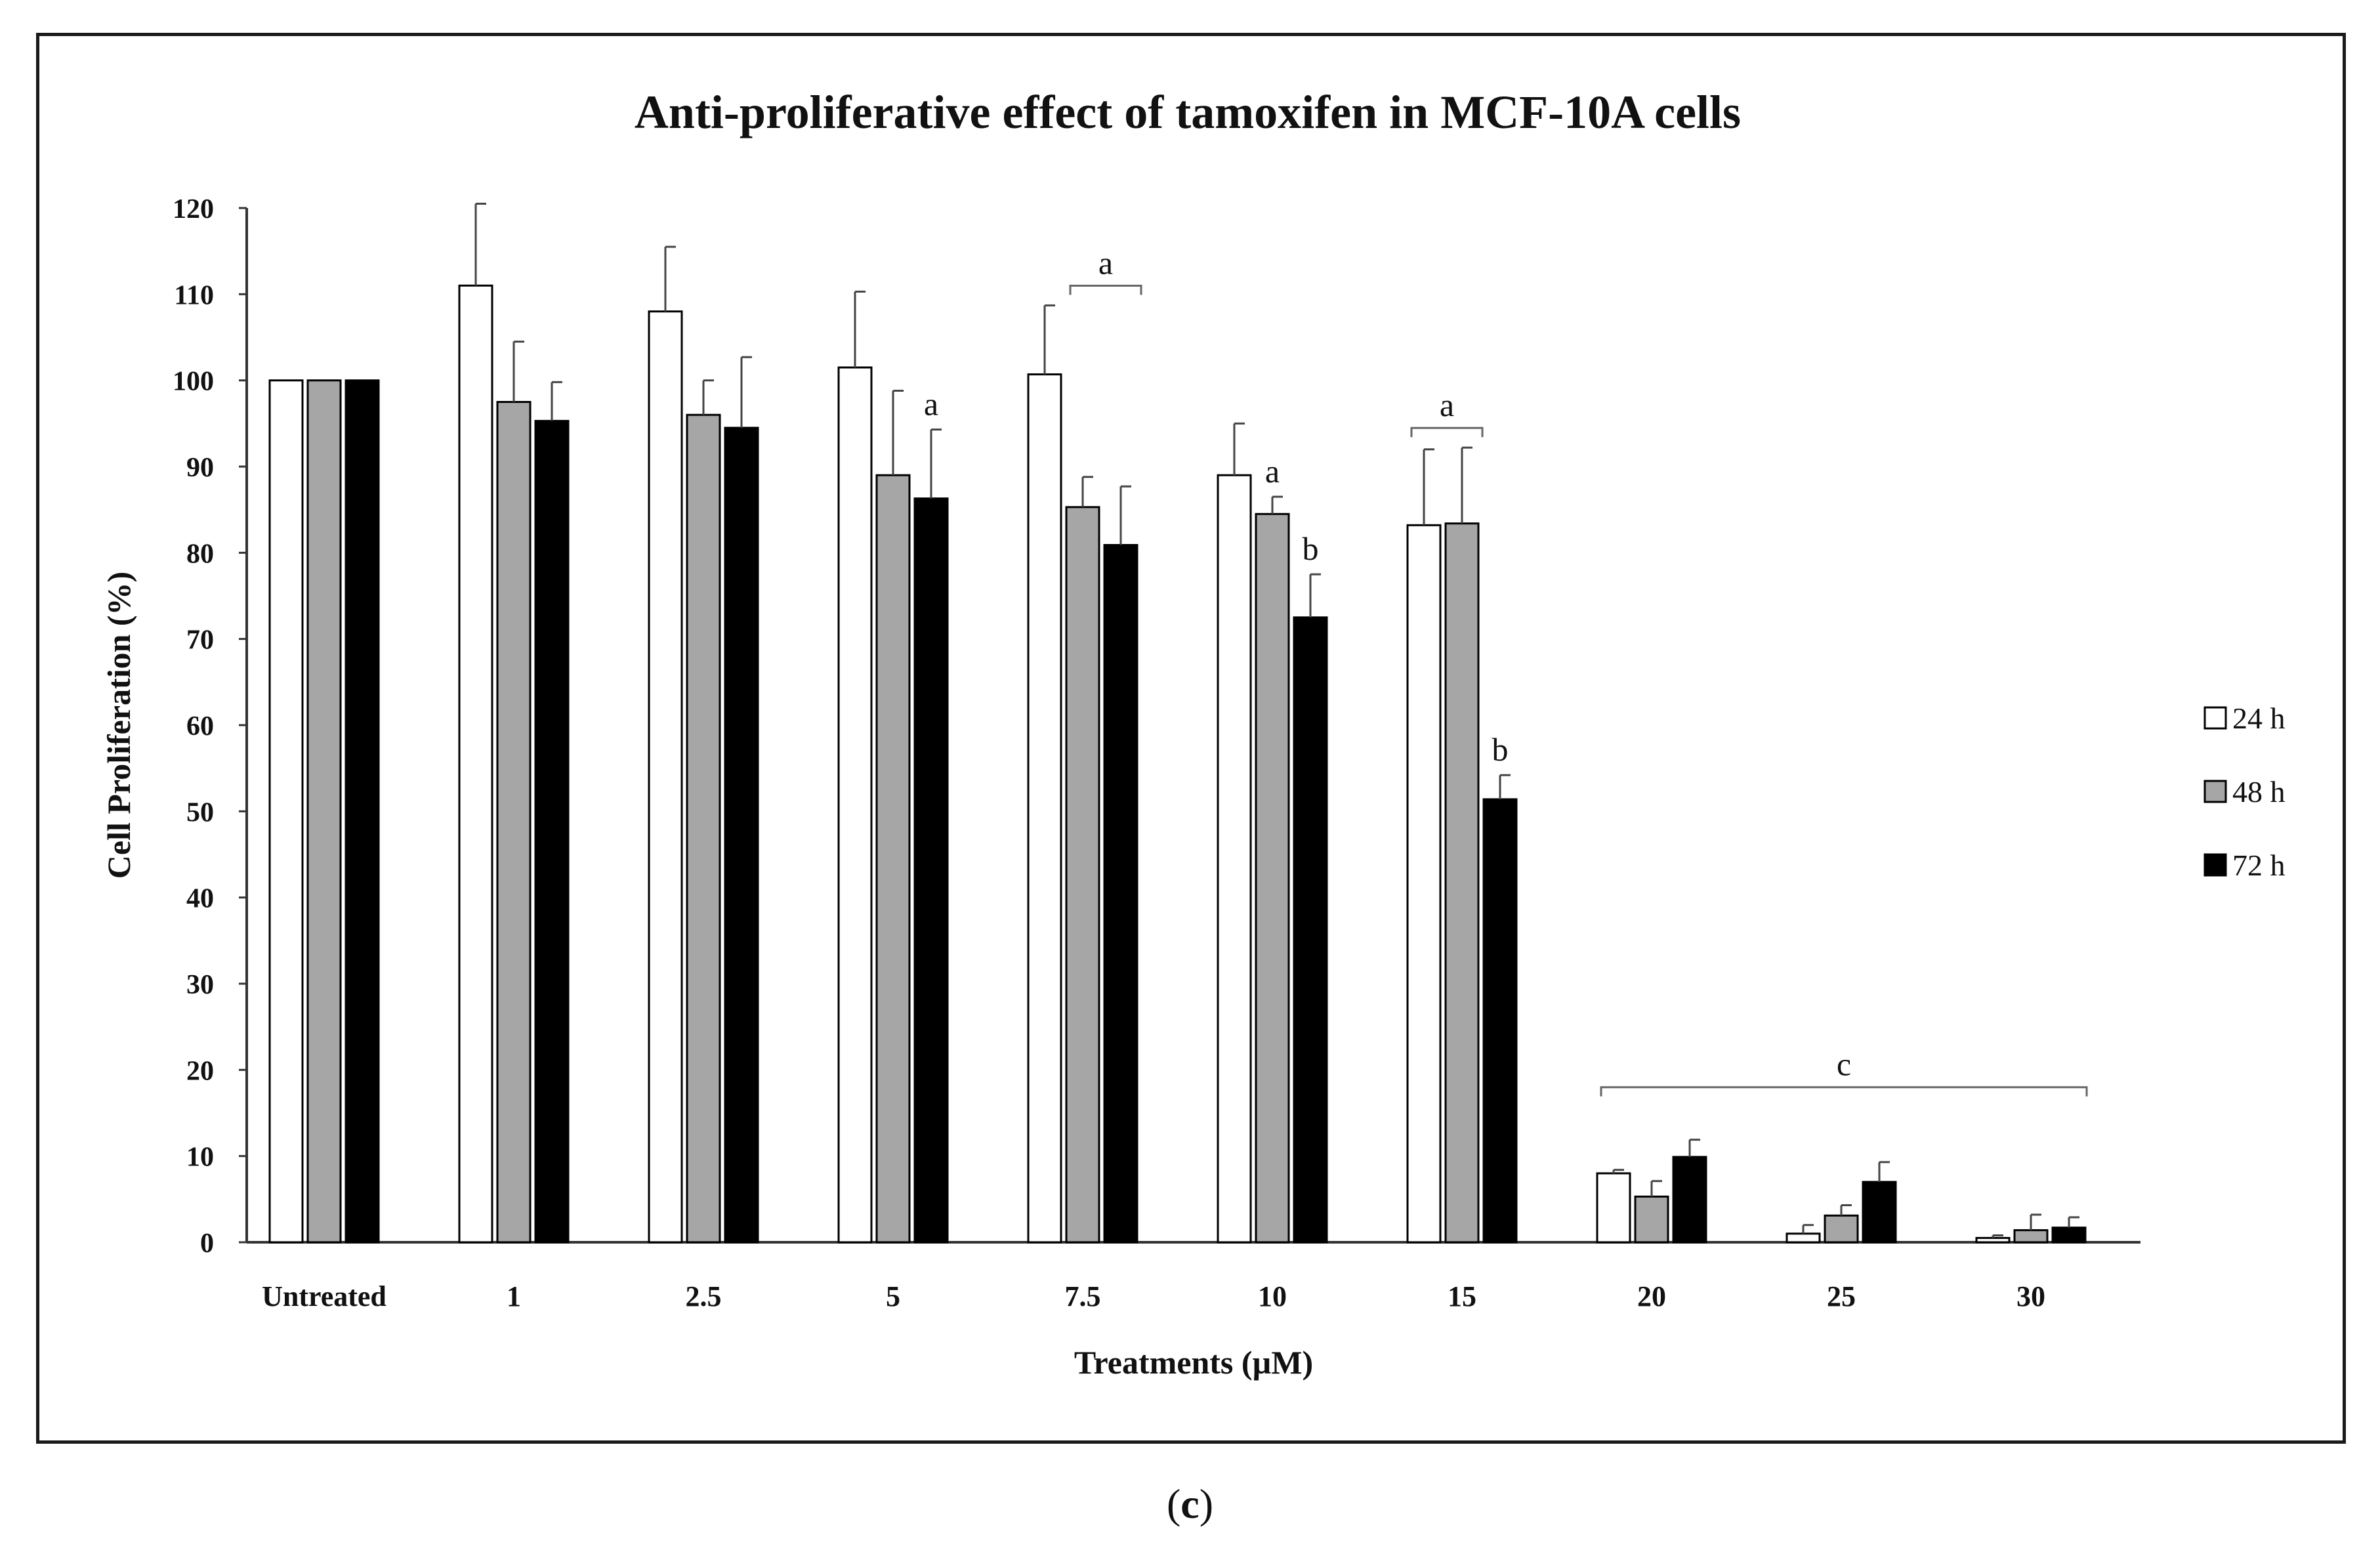 Image resolution: width=2380 pixels, height=1552 pixels. What do you see at coordinates (1190, 1503) in the screenshot?
I see `panel-label: (c)` at bounding box center [1190, 1503].